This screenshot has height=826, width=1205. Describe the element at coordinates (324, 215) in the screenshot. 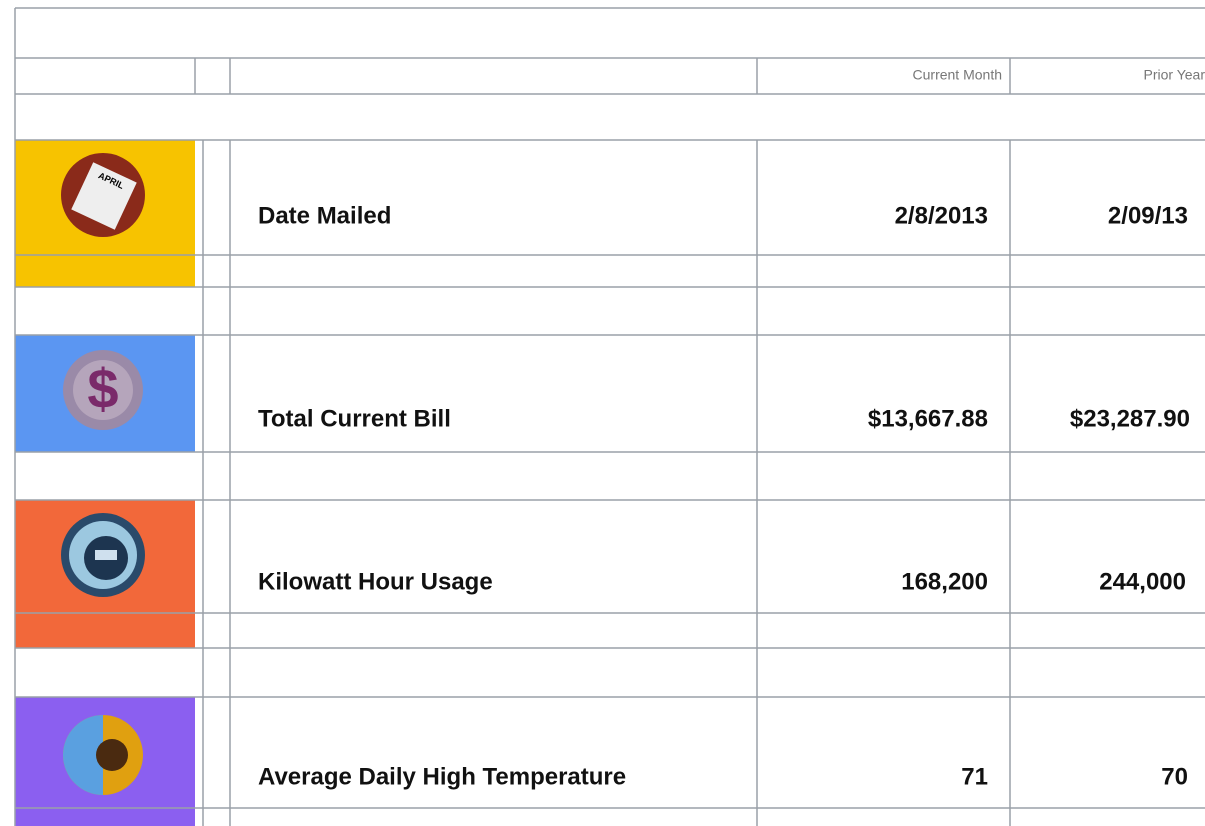

I see `row-label: Date Mailed` at that location.